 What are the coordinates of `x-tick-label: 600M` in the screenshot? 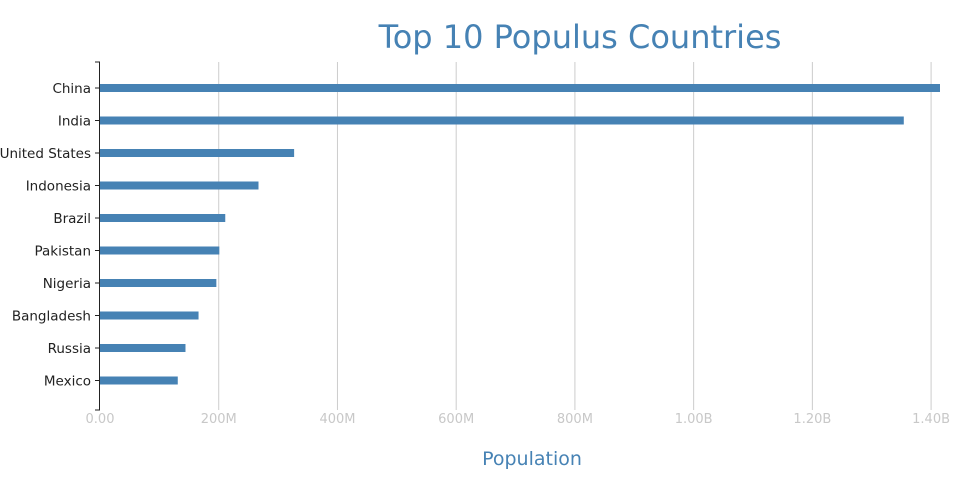 It's located at (456, 419).